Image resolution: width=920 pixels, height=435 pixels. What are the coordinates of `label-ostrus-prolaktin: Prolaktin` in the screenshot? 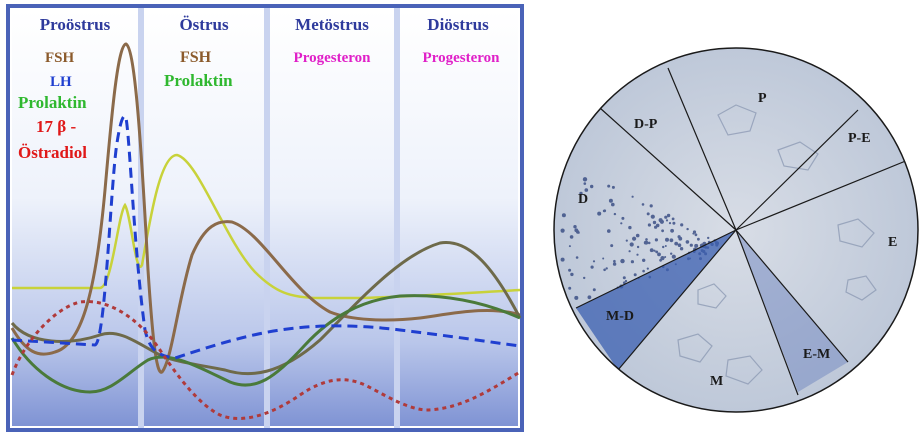 It's located at (198, 80).